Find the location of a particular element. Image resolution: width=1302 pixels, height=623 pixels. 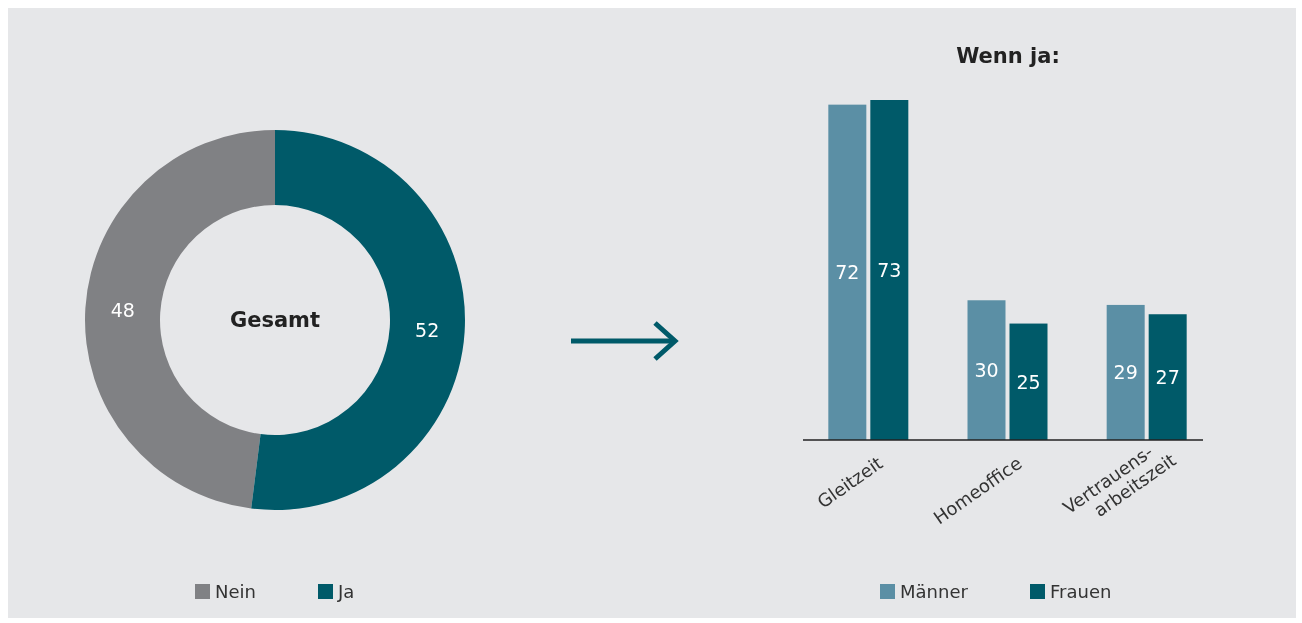

legend-label: Ja is located at coordinates (346, 591).